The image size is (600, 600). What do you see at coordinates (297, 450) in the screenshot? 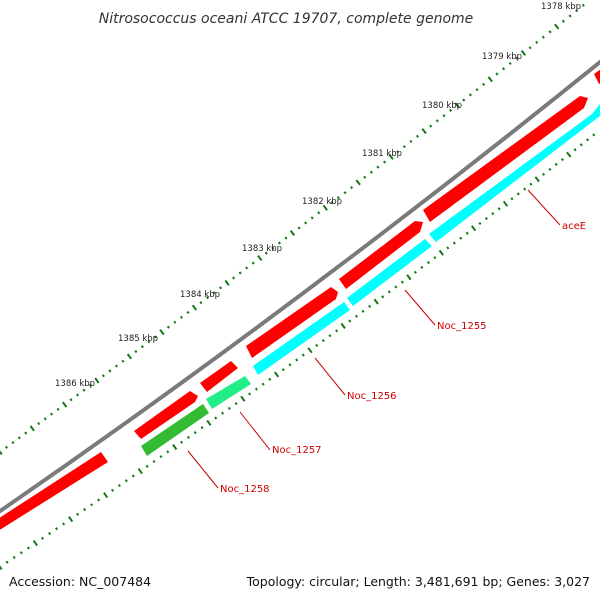
I see `gene-label: Noc_1257` at bounding box center [297, 450].